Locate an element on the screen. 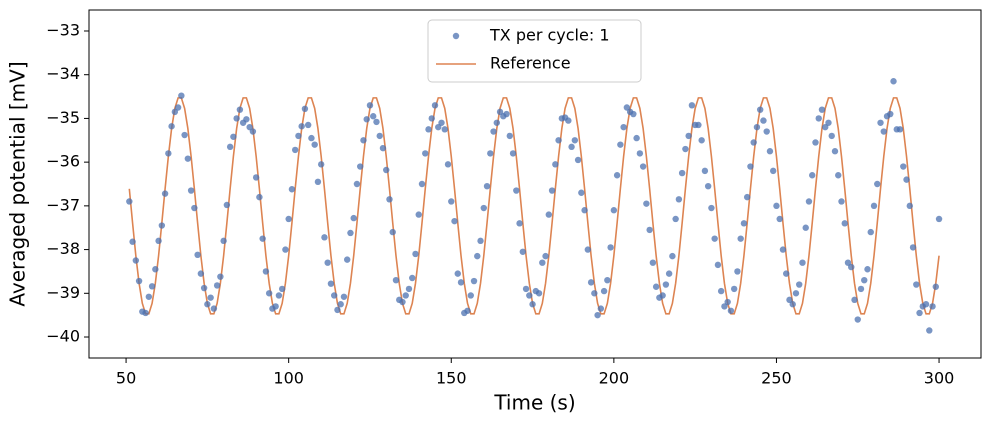 The width and height of the screenshot is (989, 426). legend-swatch is located at coordinates (456, 36).